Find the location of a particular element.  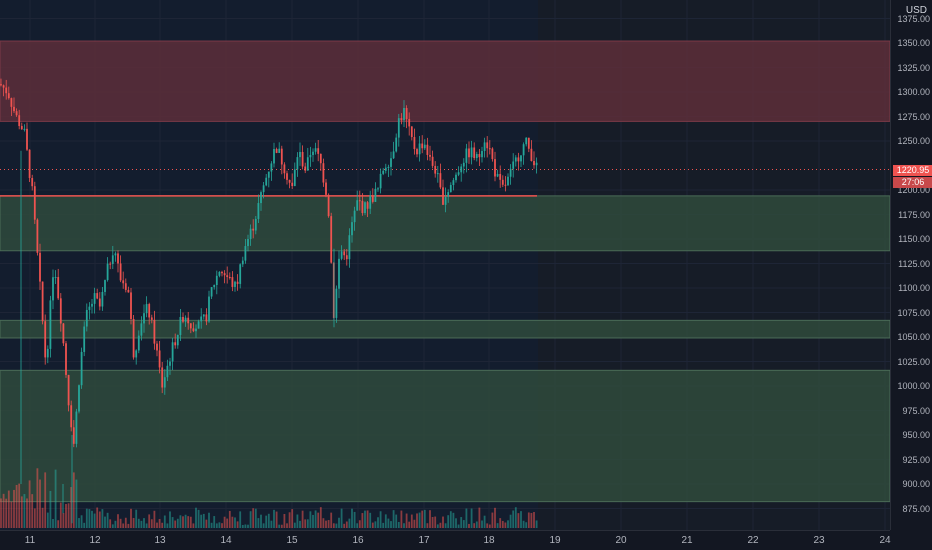

support-zone is located at coordinates (445, 223).